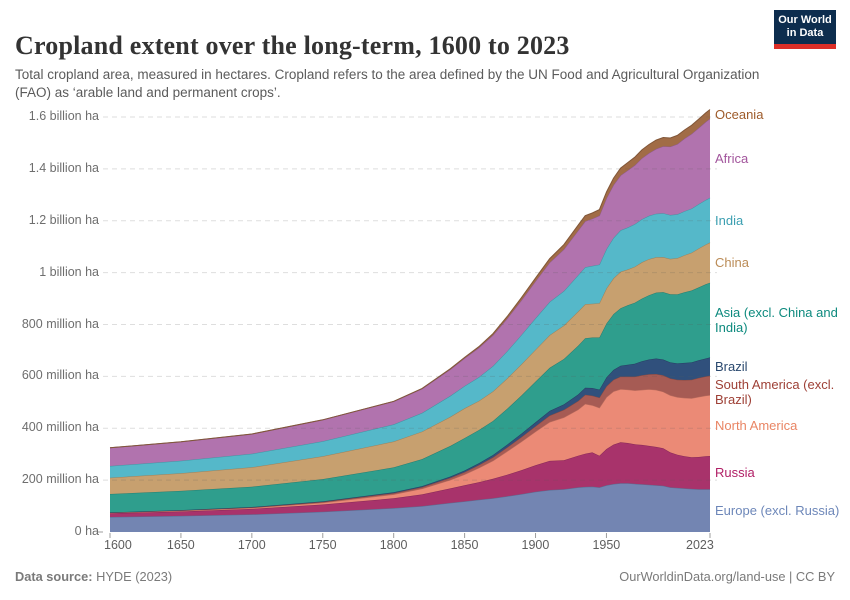 This screenshot has height=600, width=850. What do you see at coordinates (63, 167) in the screenshot?
I see `y-tick-label: 1.4 billion ha` at bounding box center [63, 167].